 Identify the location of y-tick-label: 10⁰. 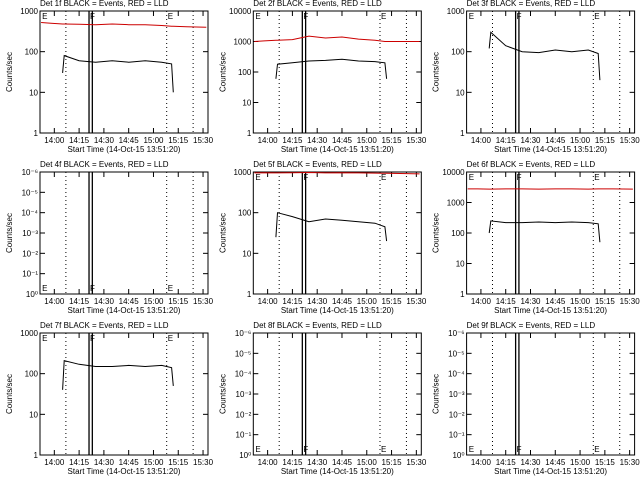
(458, 455).